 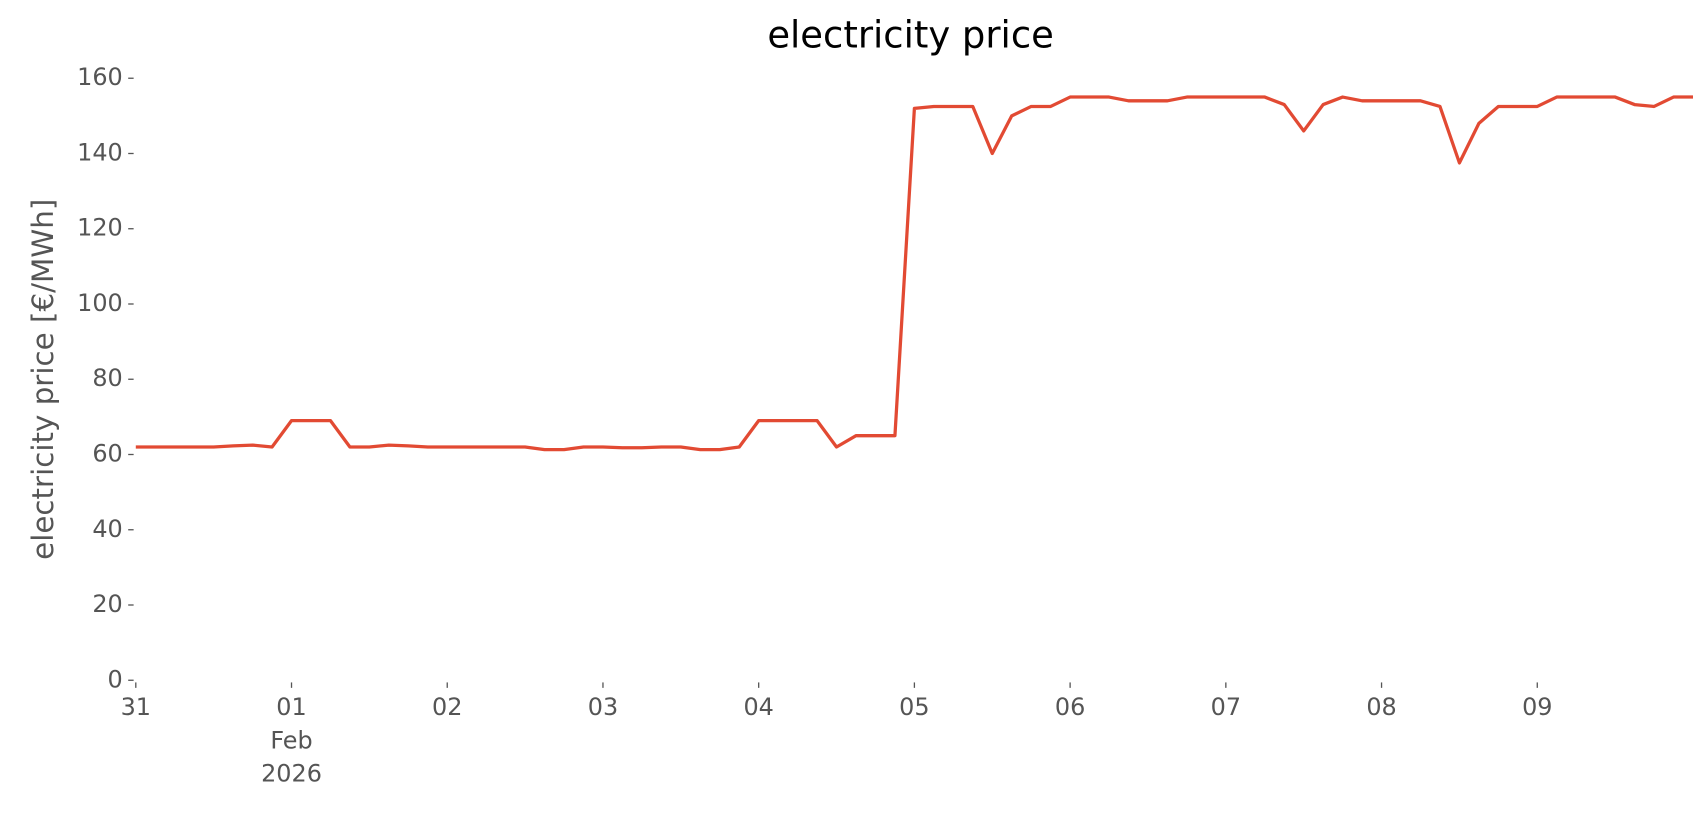 I want to click on x-tick-label: 09, so click(x=1537, y=707).